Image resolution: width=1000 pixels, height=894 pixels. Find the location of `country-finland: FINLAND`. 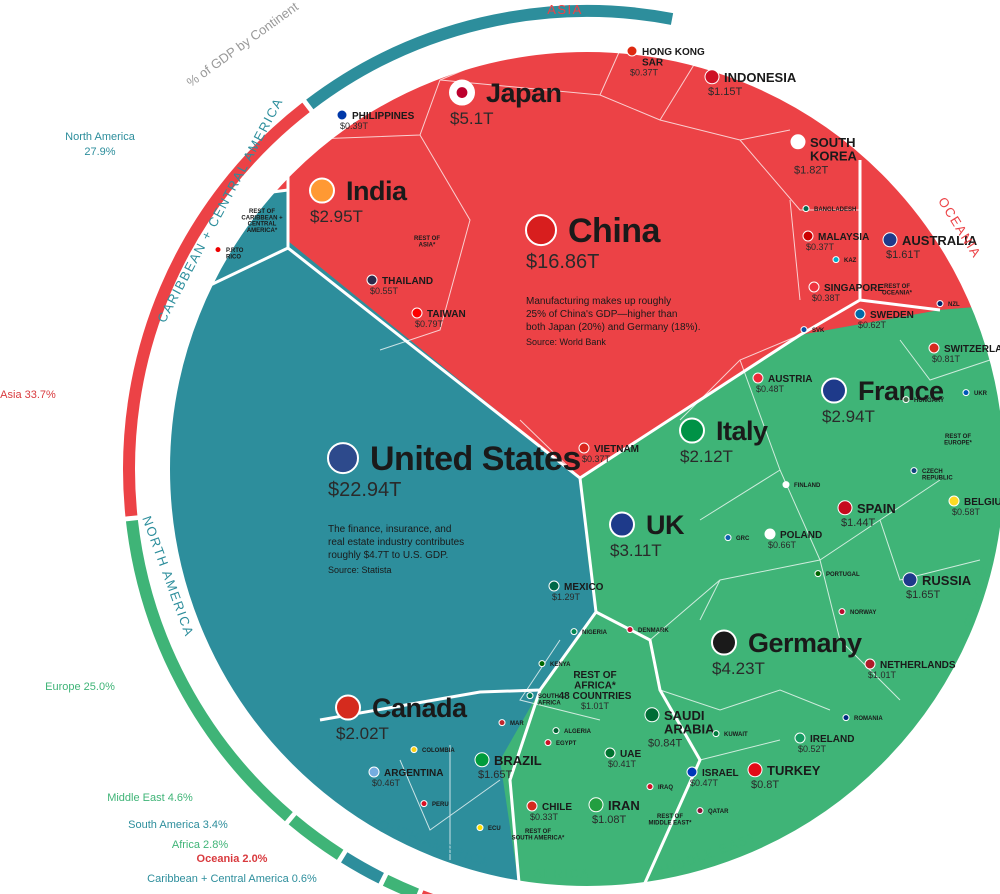

country-finland: FINLAND is located at coordinates (801, 485).